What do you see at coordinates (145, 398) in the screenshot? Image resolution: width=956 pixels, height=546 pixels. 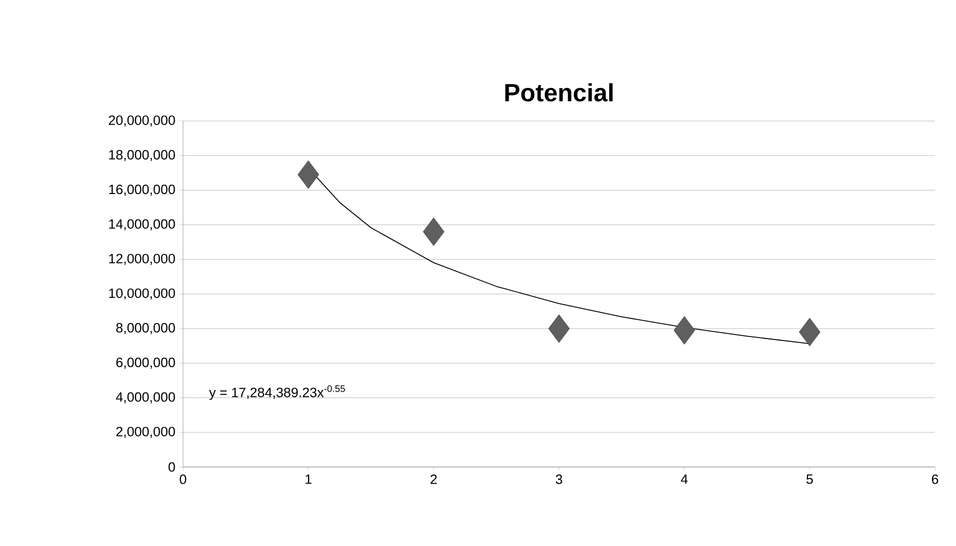 I see `y-tick-label: 4,000,000` at bounding box center [145, 398].